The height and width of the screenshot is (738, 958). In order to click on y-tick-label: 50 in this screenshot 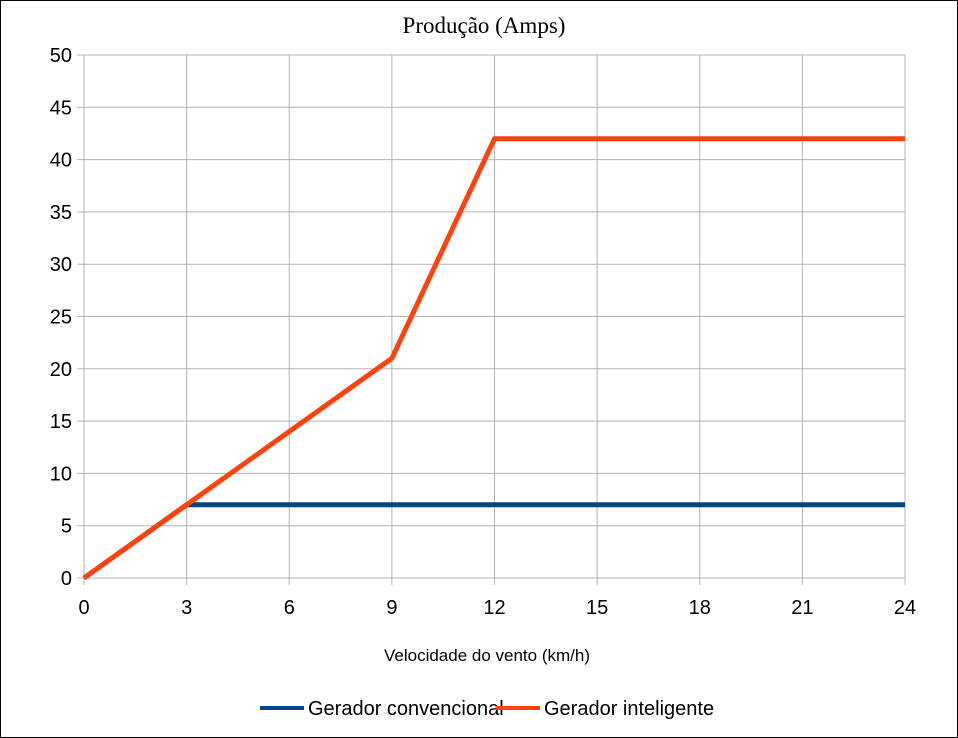, I will do `click(61, 56)`.